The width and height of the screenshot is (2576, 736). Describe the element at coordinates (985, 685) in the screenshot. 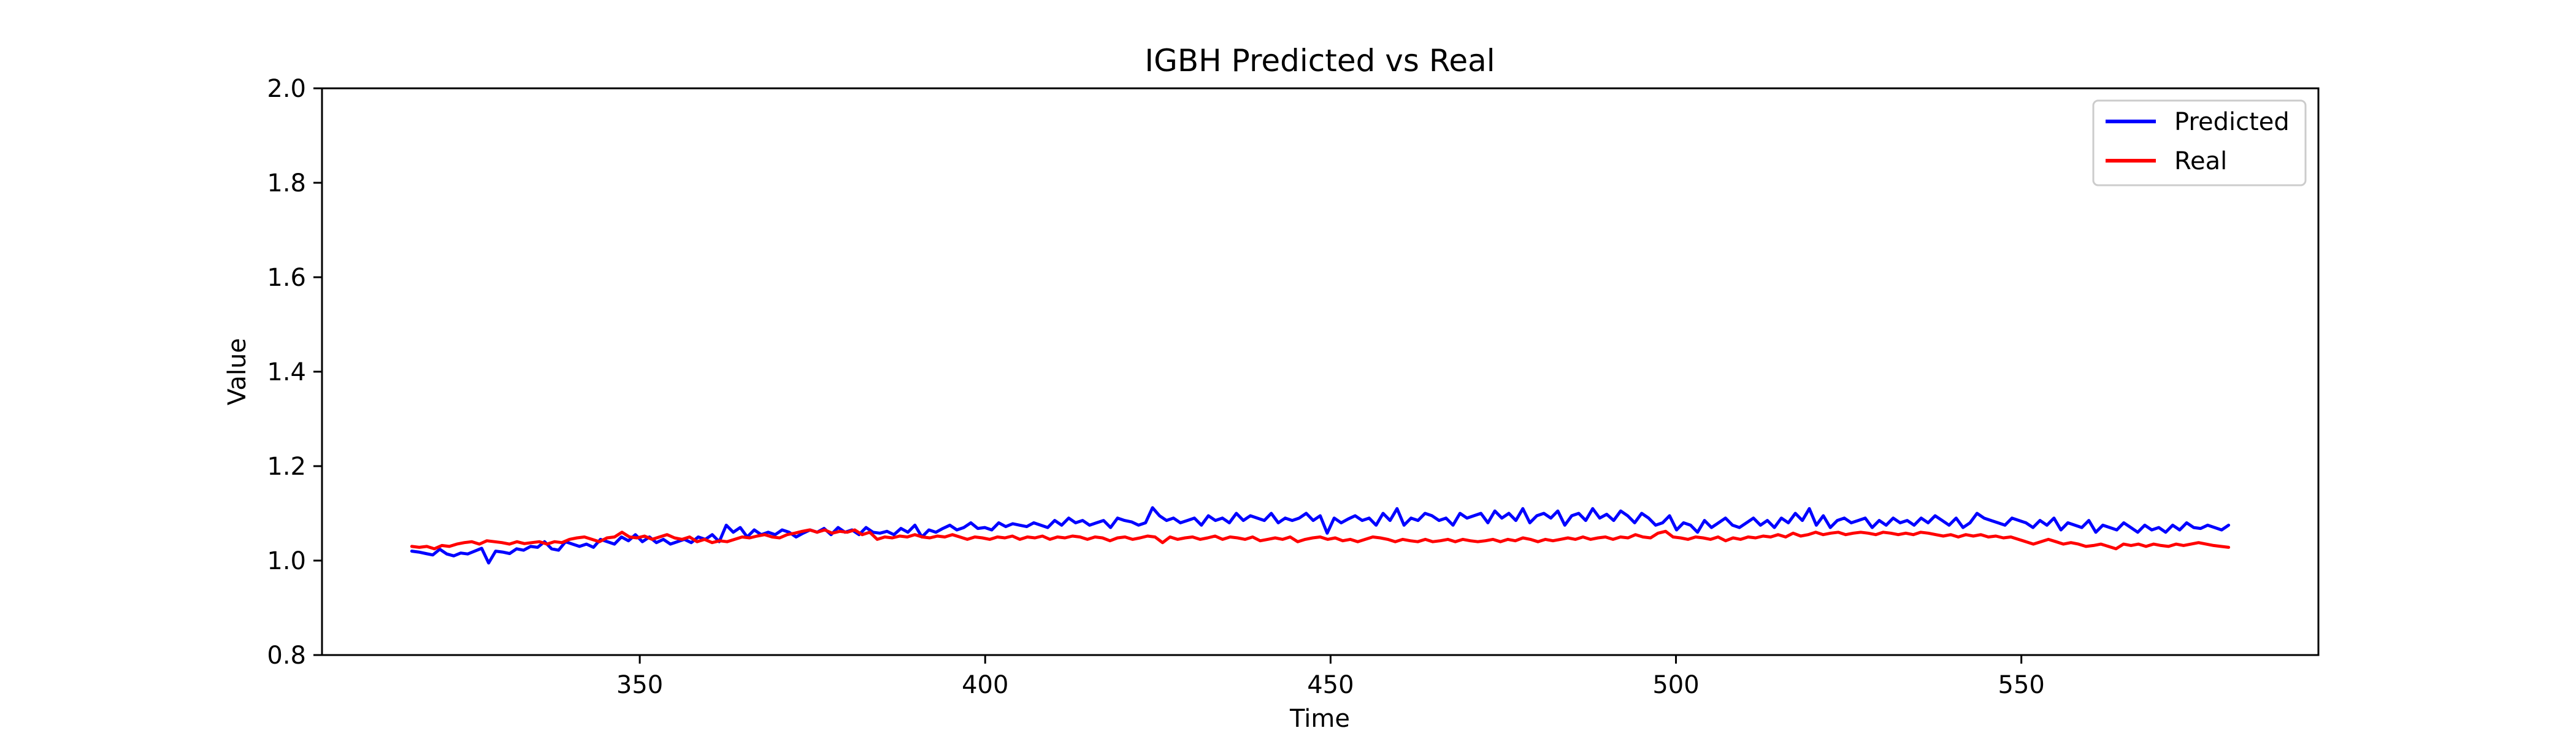

I see `x-tick-label: 400` at that location.